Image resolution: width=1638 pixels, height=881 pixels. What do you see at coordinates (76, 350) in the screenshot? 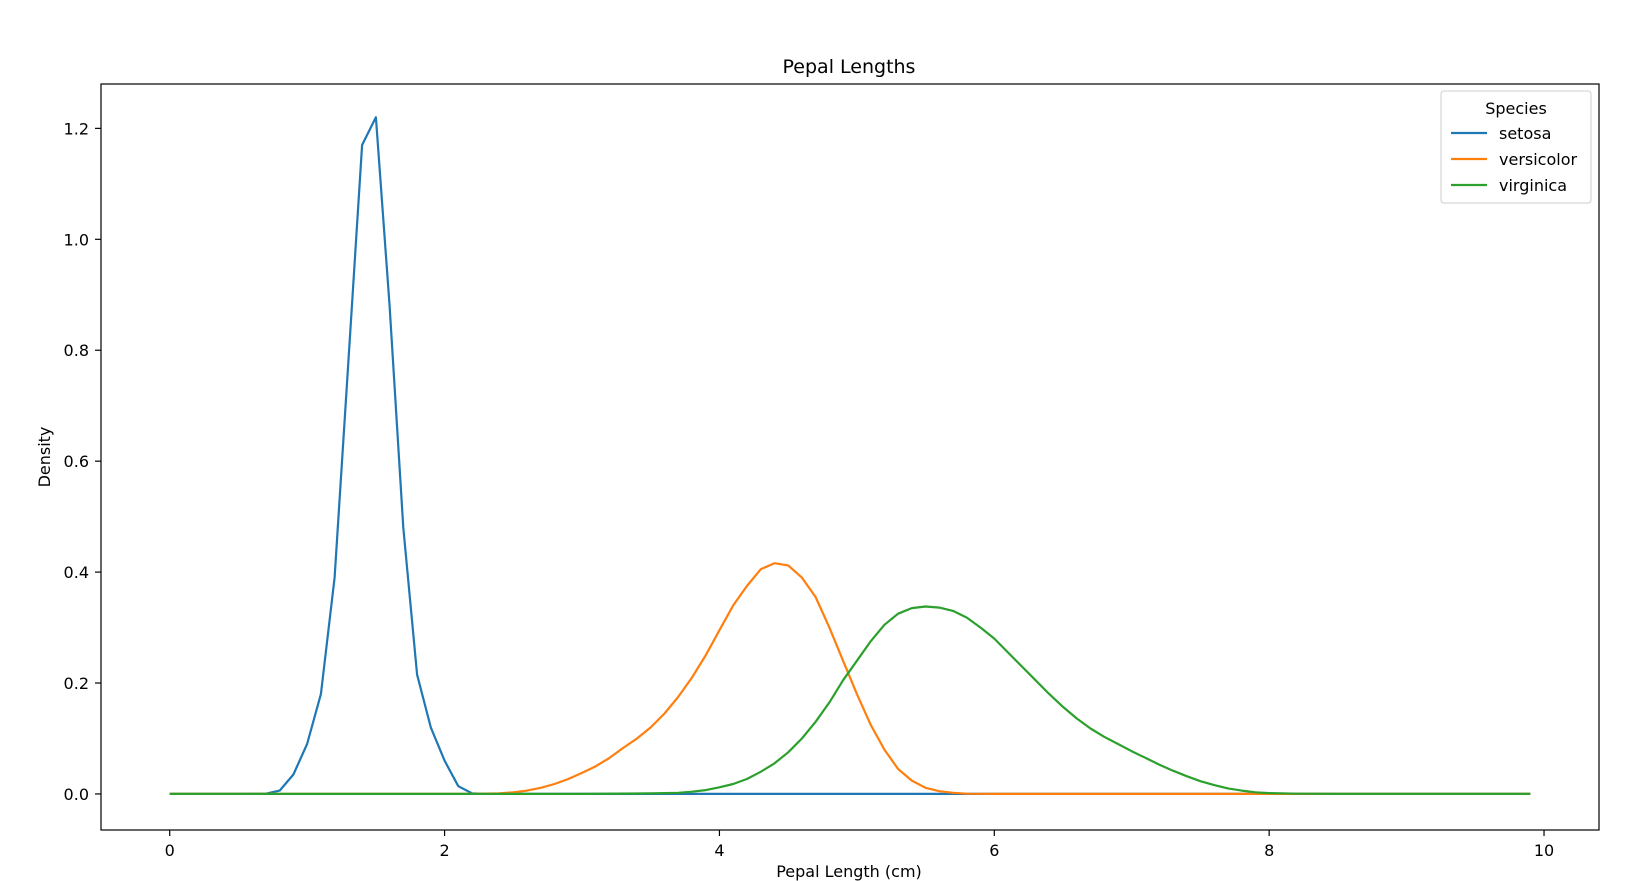
I see `y-tick-label: 0.8` at bounding box center [76, 350].